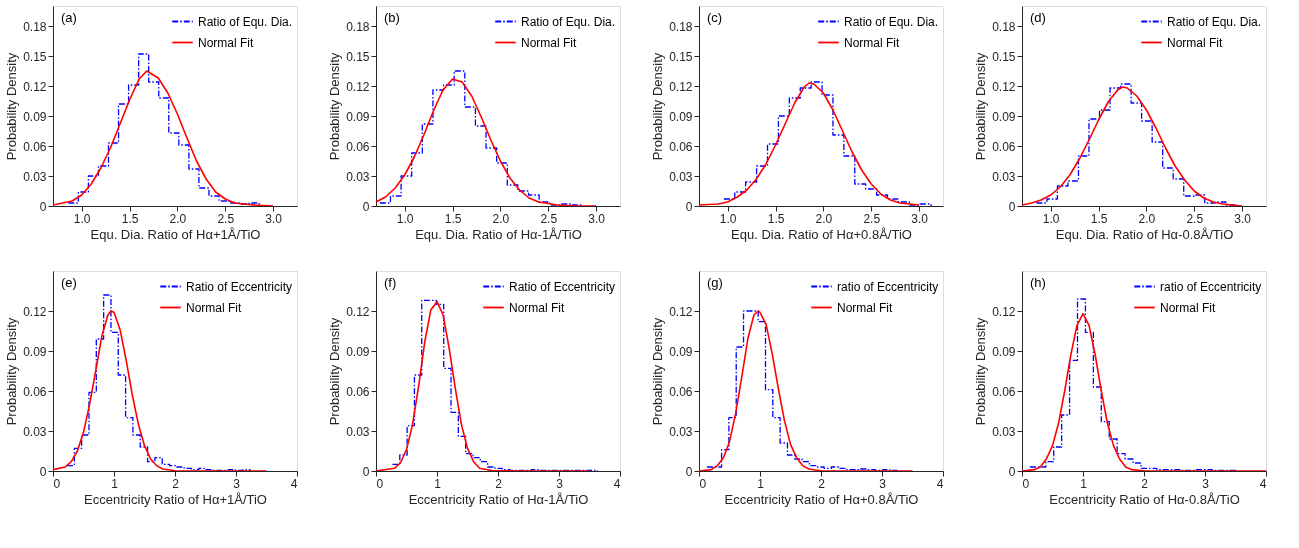 The height and width of the screenshot is (548, 1299). Describe the element at coordinates (175, 234) in the screenshot. I see `x-axis-title: Equ. Dia. Ratio of Hα+1Å/TiO` at that location.